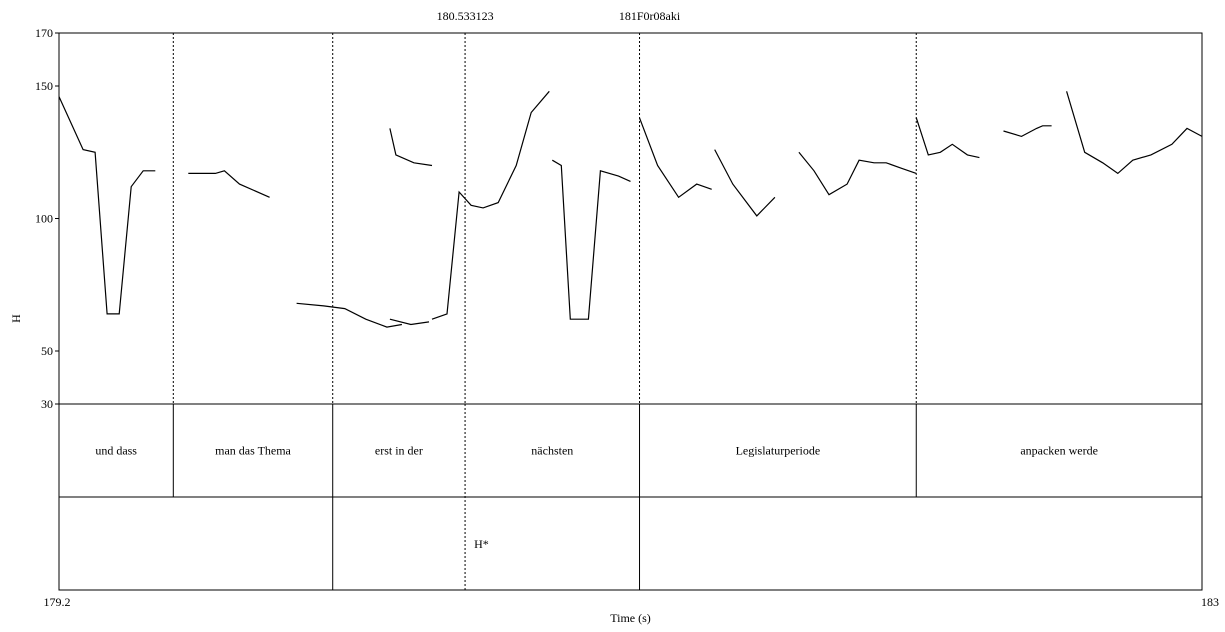 Image resolution: width=1225 pixels, height=632 pixels. What do you see at coordinates (47, 404) in the screenshot?
I see `y-tick-label-4: 30` at bounding box center [47, 404].